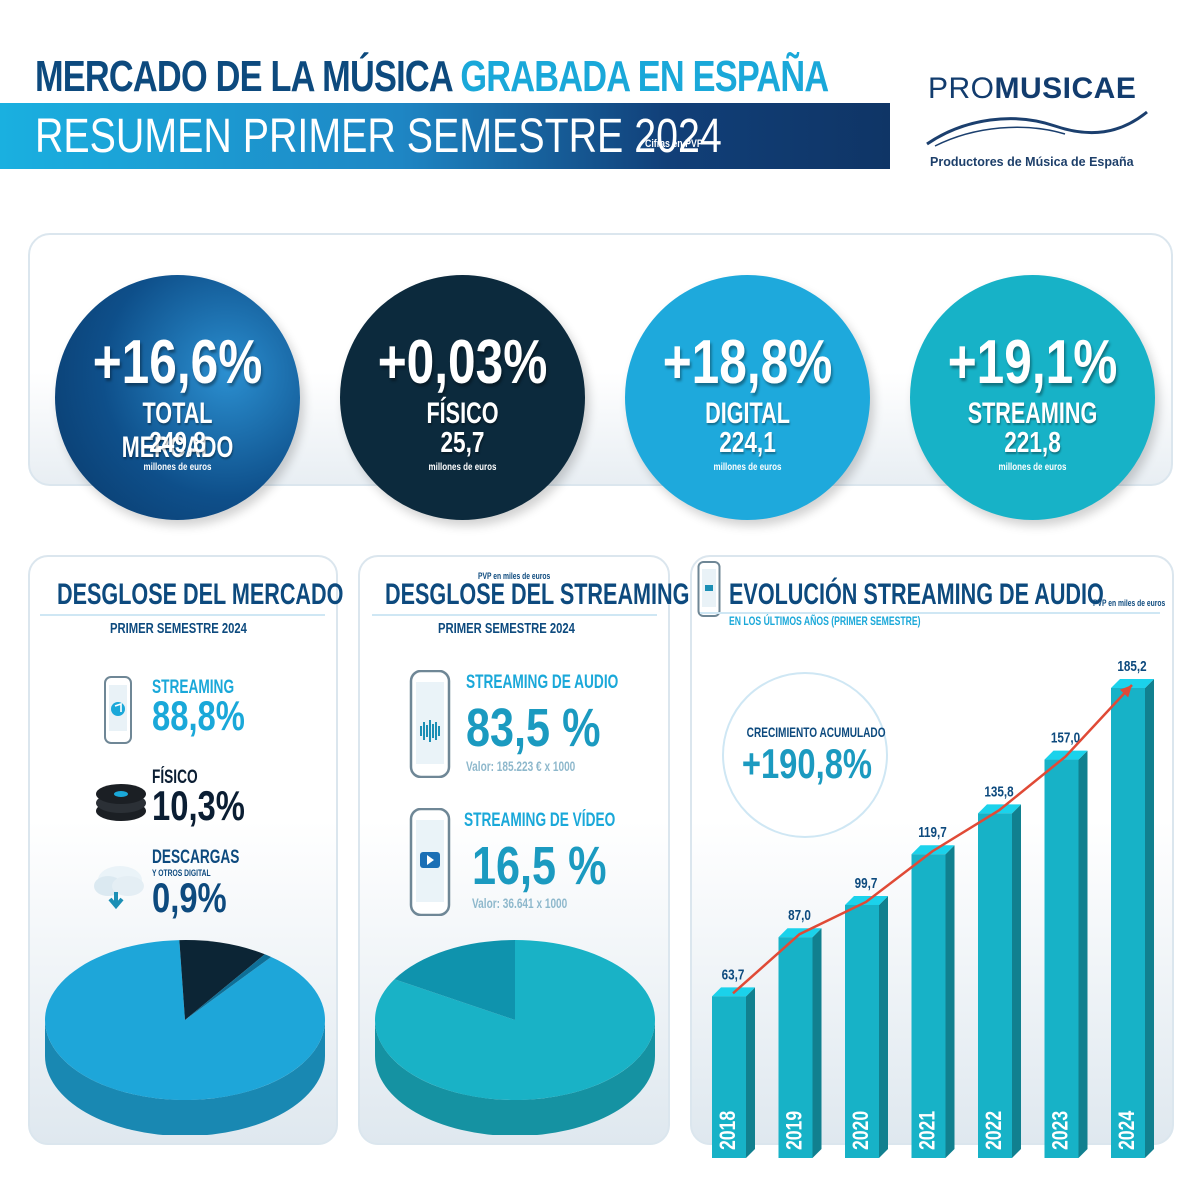  What do you see at coordinates (825, 621) in the screenshot?
I see `evolution-subtitle: EN LOS ÚLTIMOS AÑOS (PRIMER SEMESTRE)` at bounding box center [825, 621].